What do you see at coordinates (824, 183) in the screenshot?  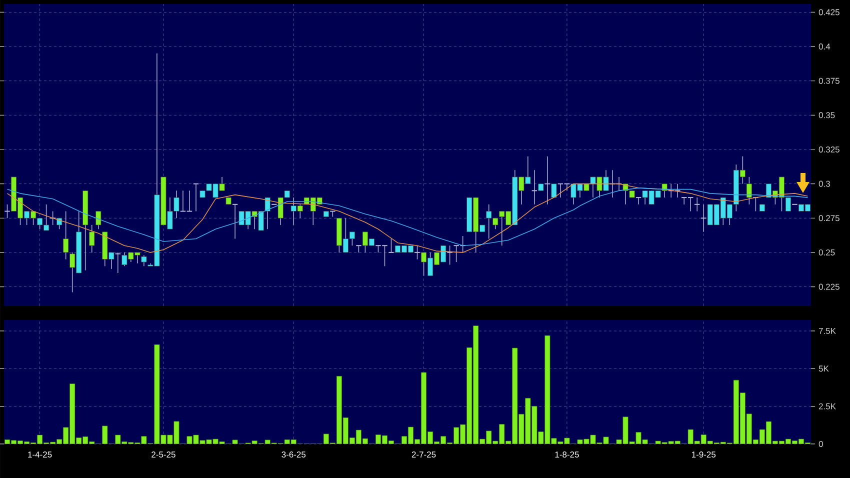 I see `y-tick-label: 0.3` at bounding box center [824, 183].